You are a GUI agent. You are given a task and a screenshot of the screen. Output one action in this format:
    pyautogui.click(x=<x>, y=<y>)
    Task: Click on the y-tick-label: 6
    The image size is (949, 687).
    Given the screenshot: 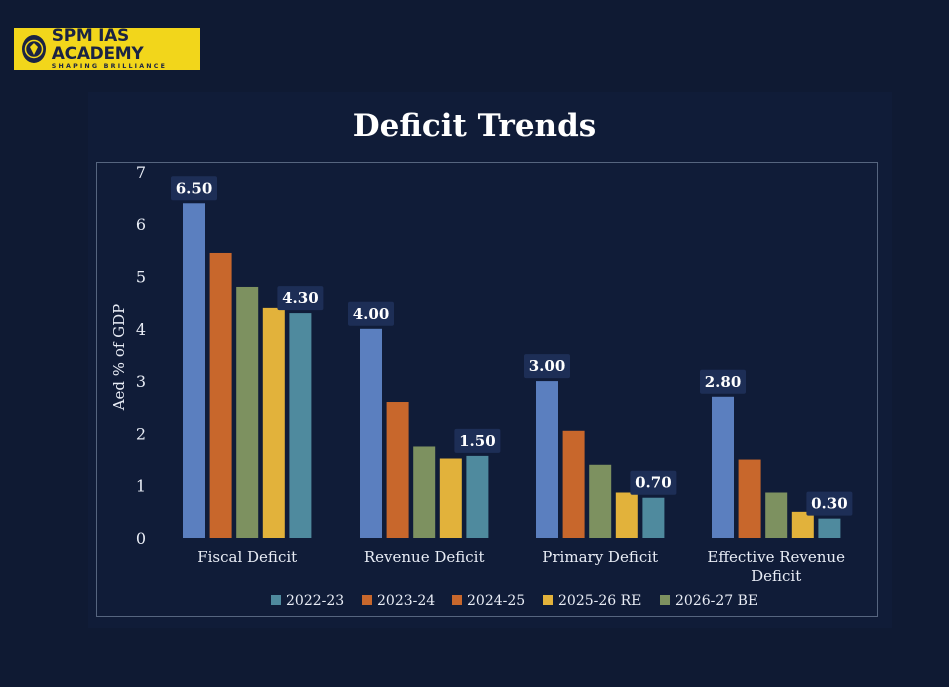 What is the action you would take?
    pyautogui.click(x=141, y=224)
    